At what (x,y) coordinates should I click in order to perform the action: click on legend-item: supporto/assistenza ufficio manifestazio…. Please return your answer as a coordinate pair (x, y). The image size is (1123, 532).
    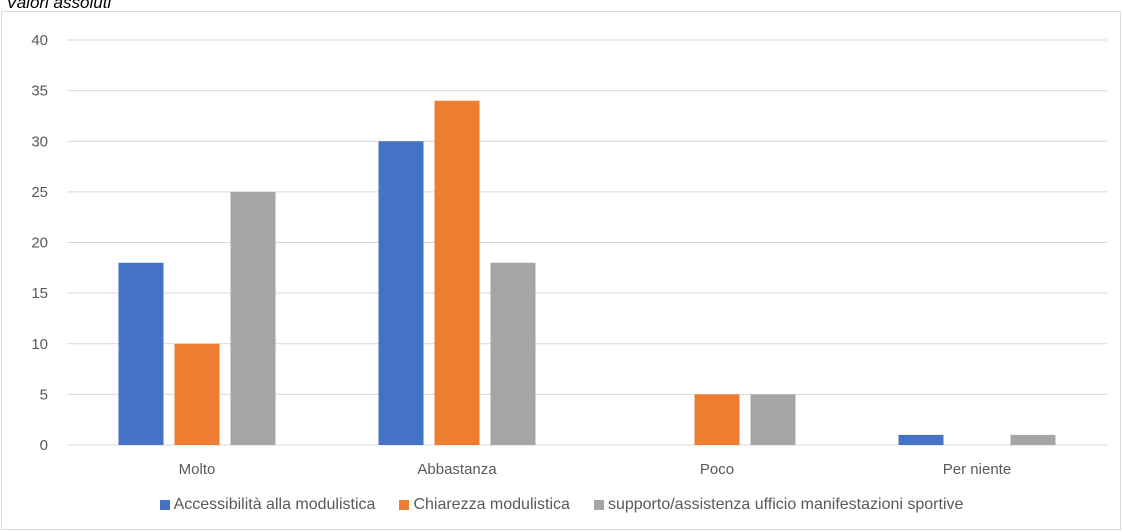
    Looking at the image, I should click on (778, 505).